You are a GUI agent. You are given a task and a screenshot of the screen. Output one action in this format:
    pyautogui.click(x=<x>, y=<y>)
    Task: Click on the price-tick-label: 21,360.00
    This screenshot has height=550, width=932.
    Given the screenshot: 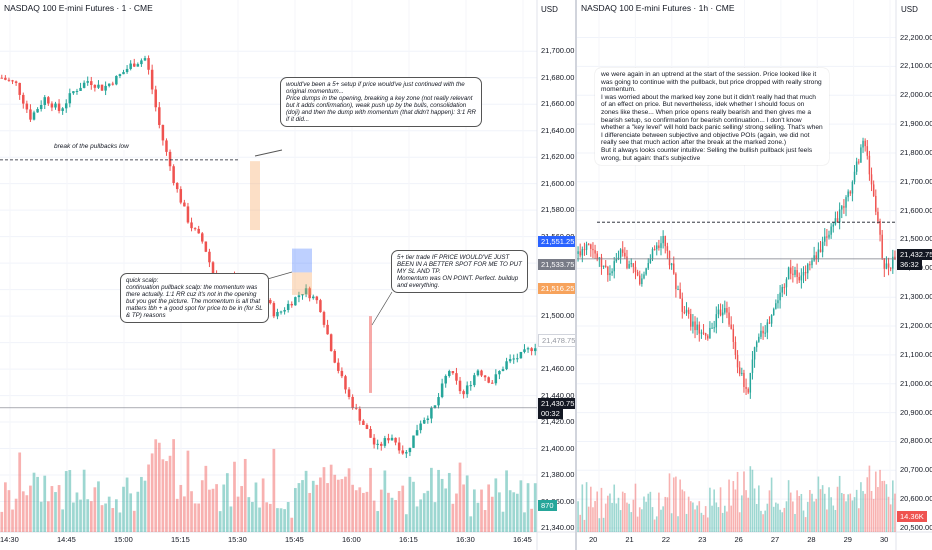 What is the action you would take?
    pyautogui.click(x=558, y=501)
    